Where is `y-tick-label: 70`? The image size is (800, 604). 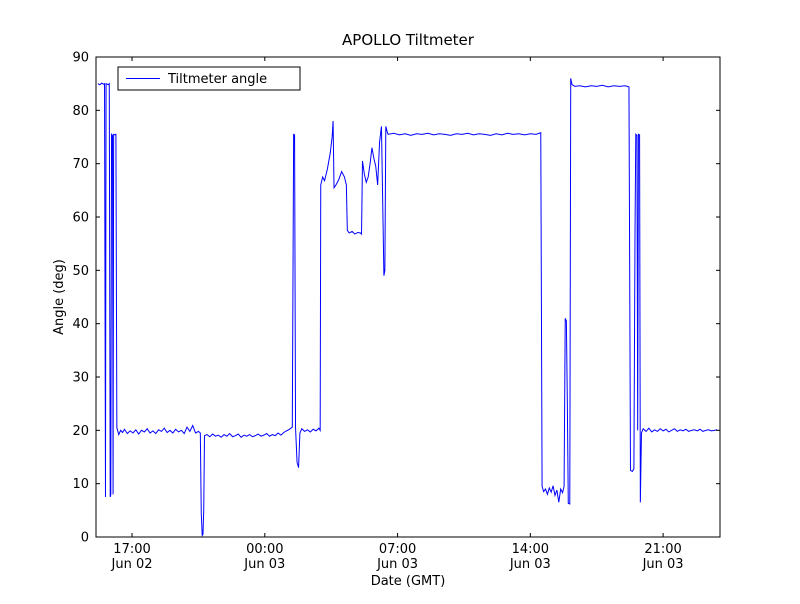 y-tick-label: 70 is located at coordinates (80, 164).